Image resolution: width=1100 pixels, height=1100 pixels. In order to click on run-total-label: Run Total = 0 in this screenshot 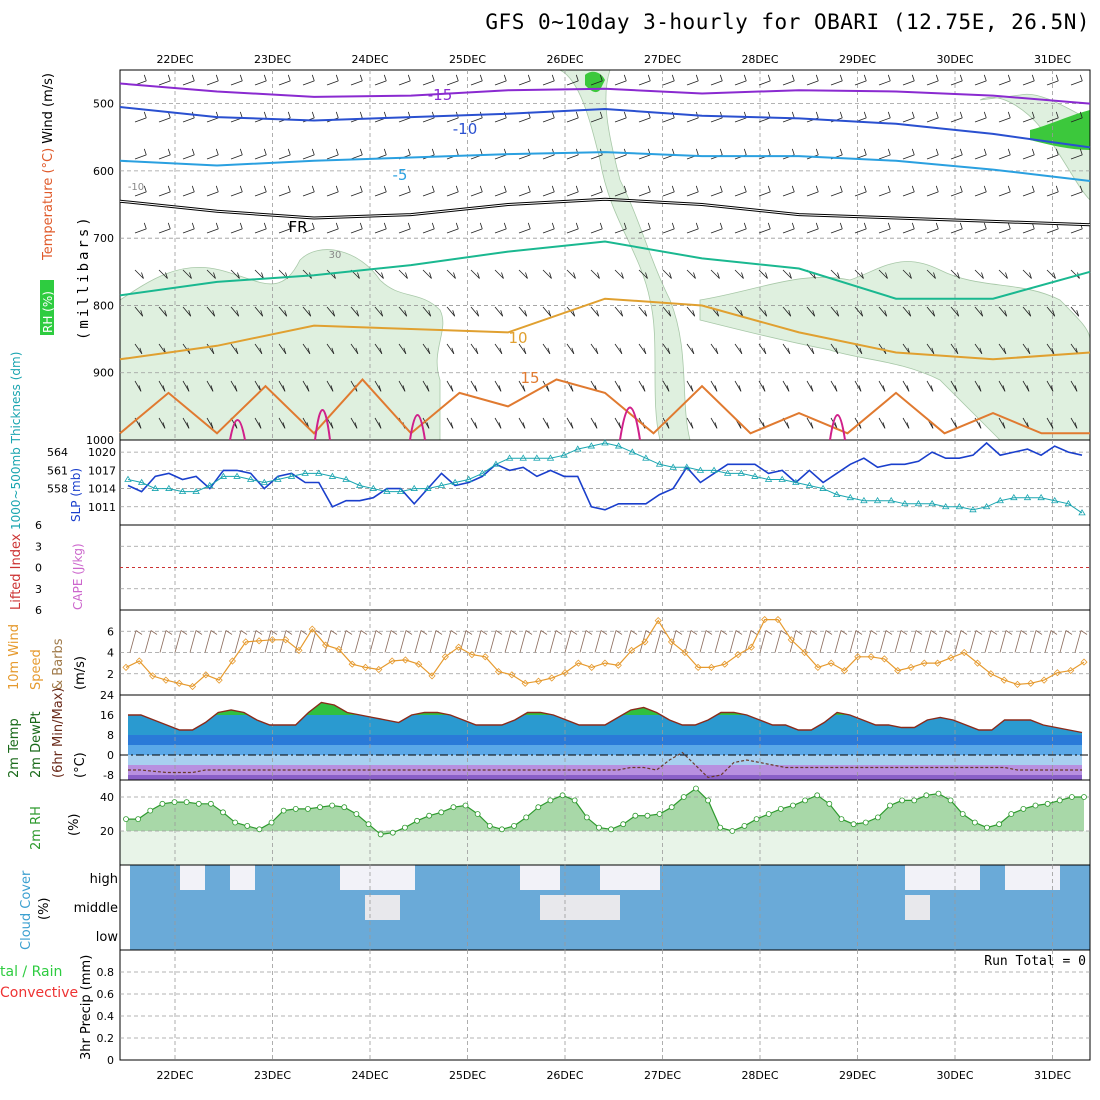, I will do `click(1035, 961)`.